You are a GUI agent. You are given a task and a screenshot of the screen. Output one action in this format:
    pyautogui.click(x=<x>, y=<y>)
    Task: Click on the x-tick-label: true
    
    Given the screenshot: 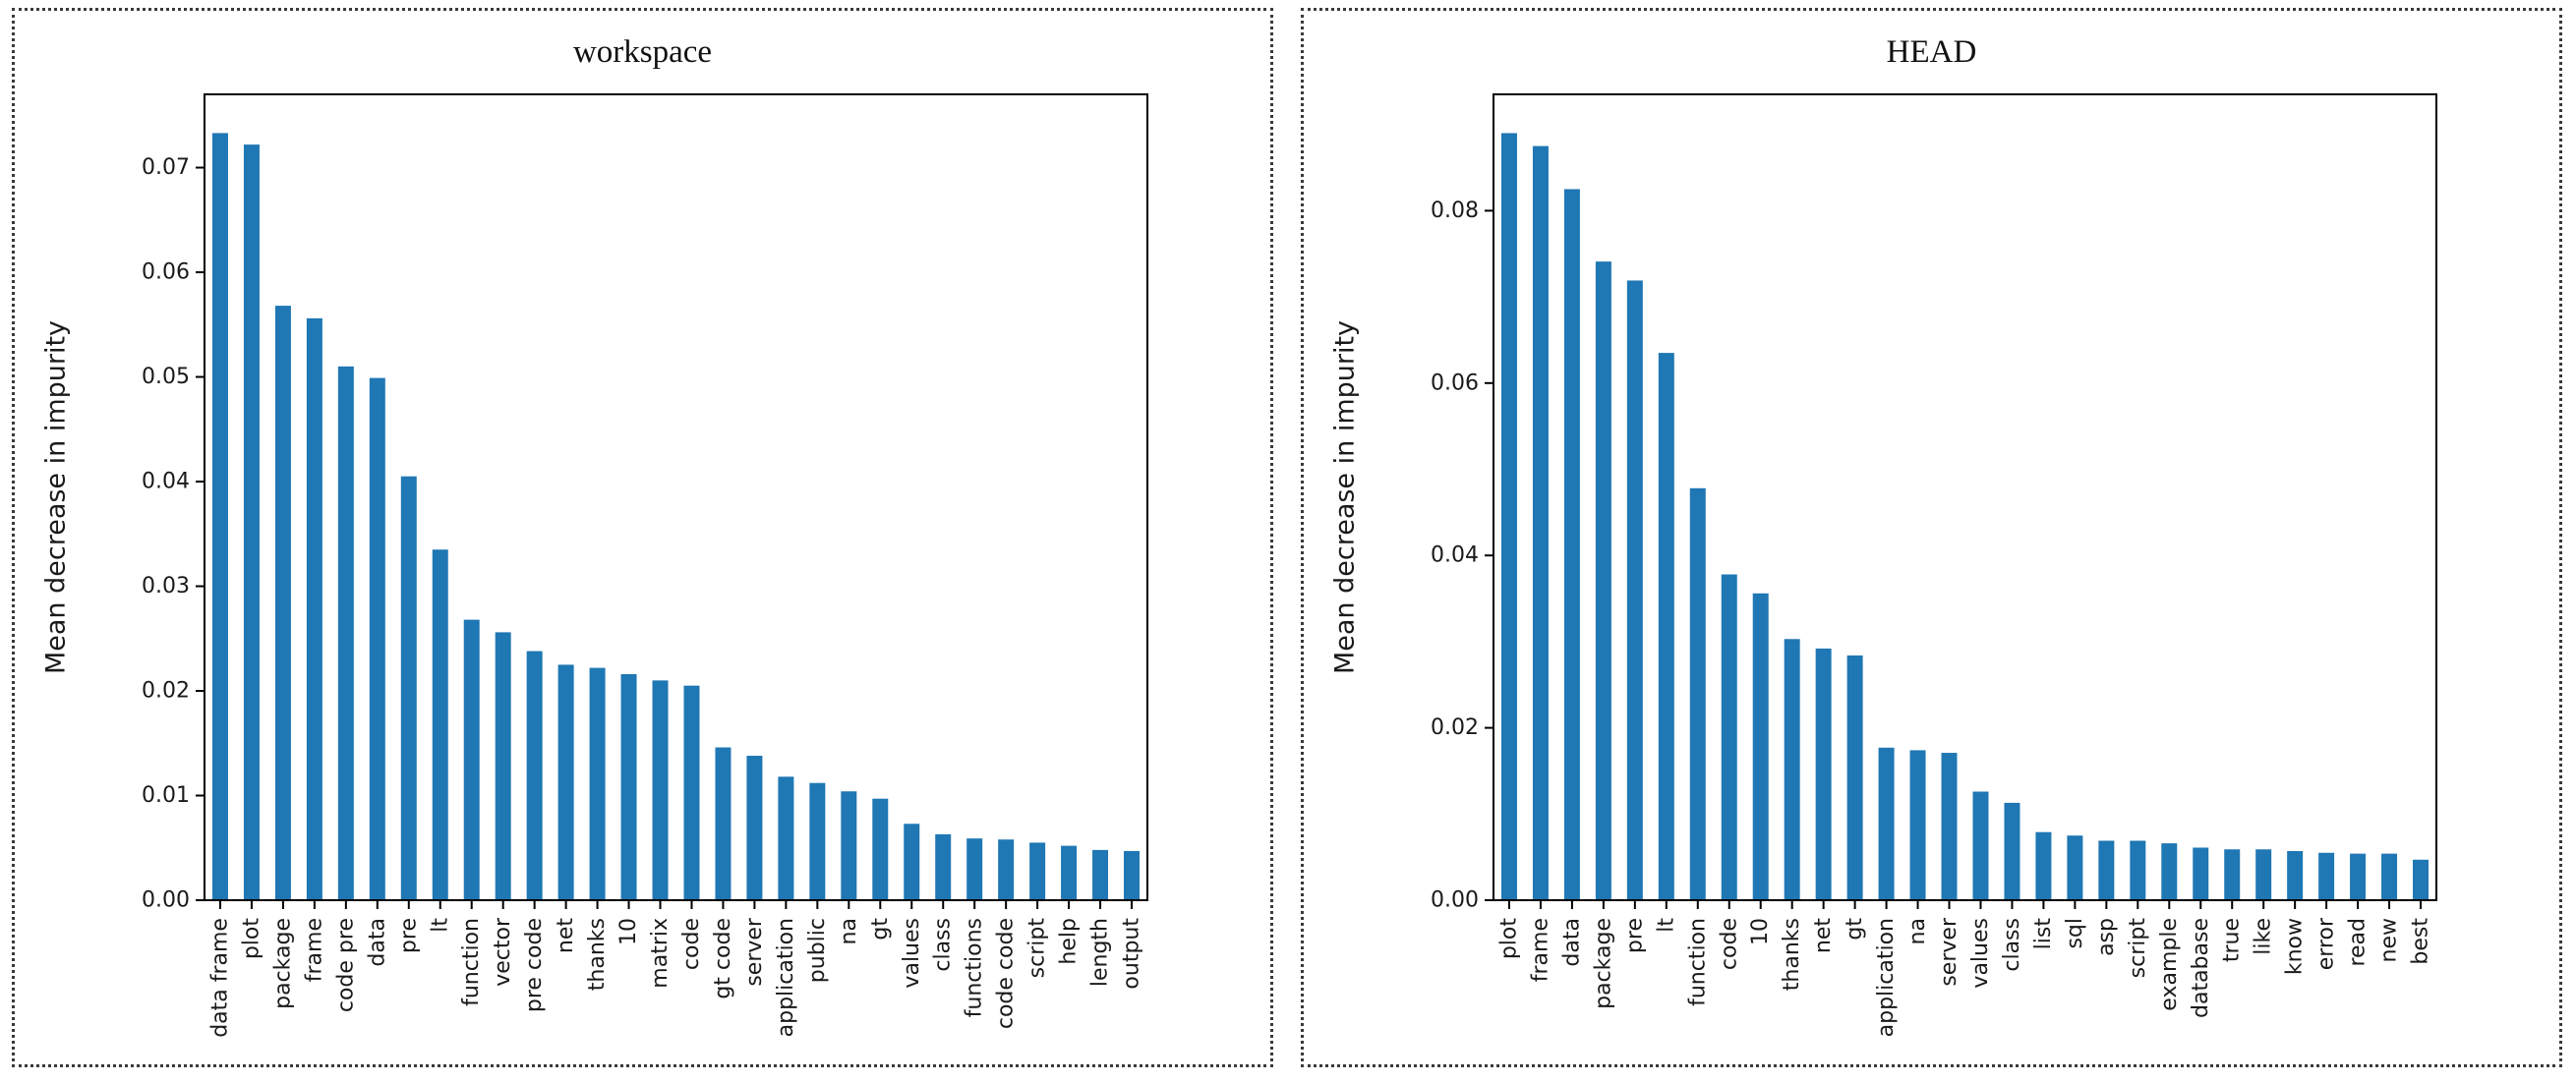 What is the action you would take?
    pyautogui.click(x=2232, y=940)
    